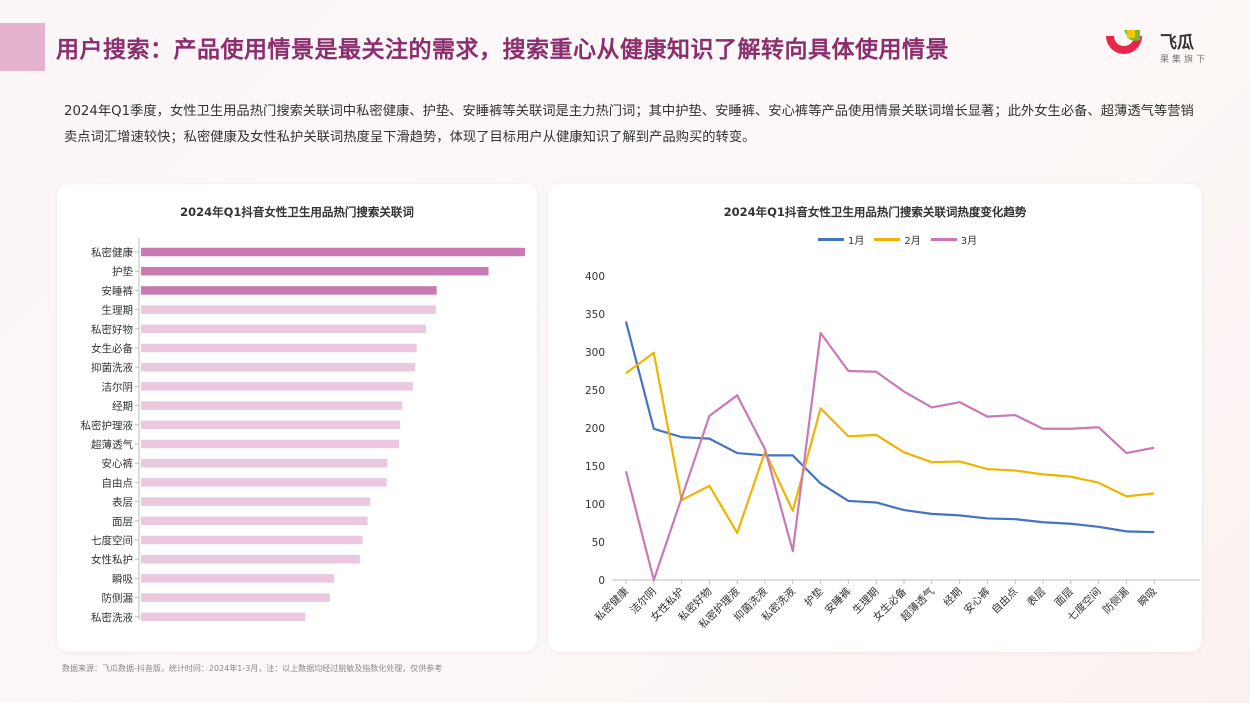 This screenshot has width=1250, height=703. I want to click on bar-label-10: 超薄透气, so click(112, 444).